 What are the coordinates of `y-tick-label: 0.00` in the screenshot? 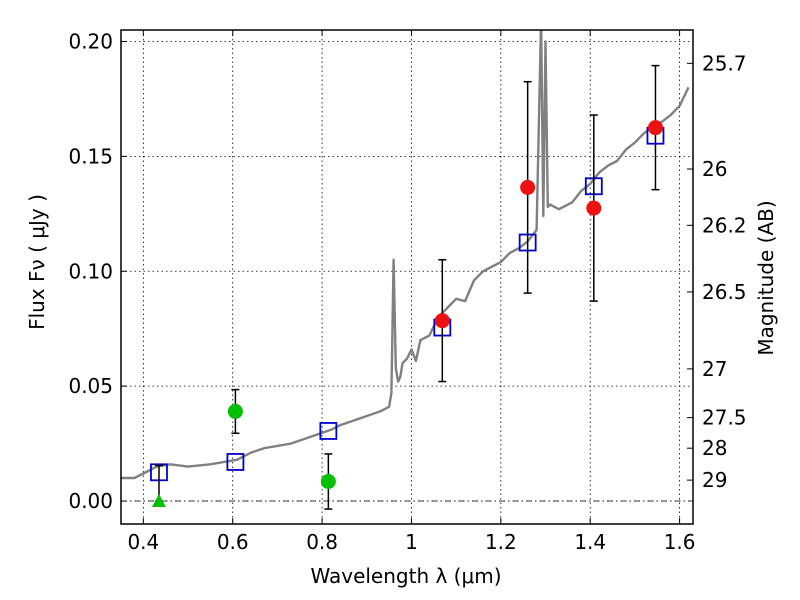 It's located at (90, 501).